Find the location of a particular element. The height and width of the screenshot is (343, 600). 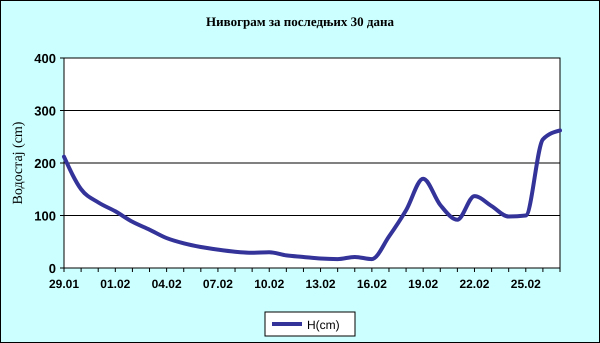

x-tick-label: 16.02 is located at coordinates (372, 284).